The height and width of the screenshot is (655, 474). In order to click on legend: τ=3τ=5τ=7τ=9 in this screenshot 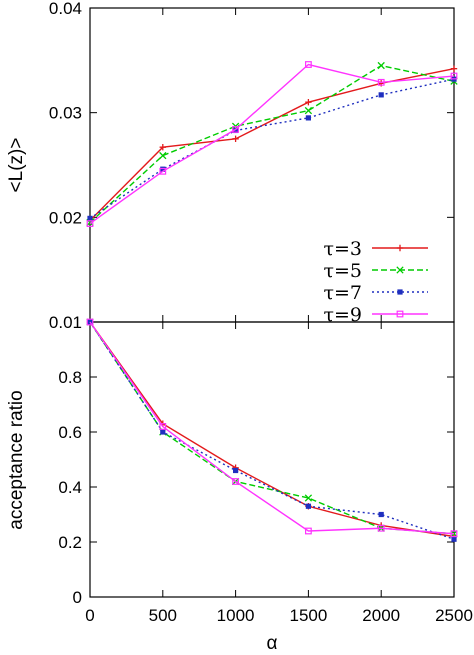, I will do `click(375, 282)`.